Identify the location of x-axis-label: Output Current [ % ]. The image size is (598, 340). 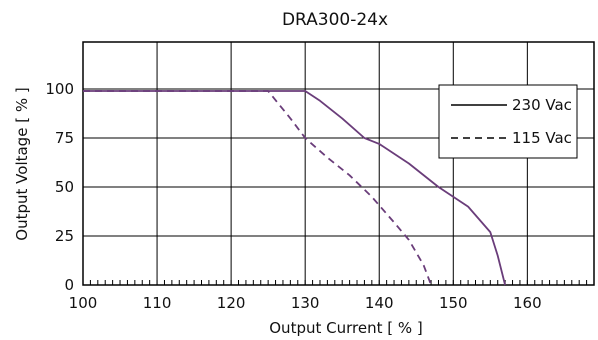
(345, 328).